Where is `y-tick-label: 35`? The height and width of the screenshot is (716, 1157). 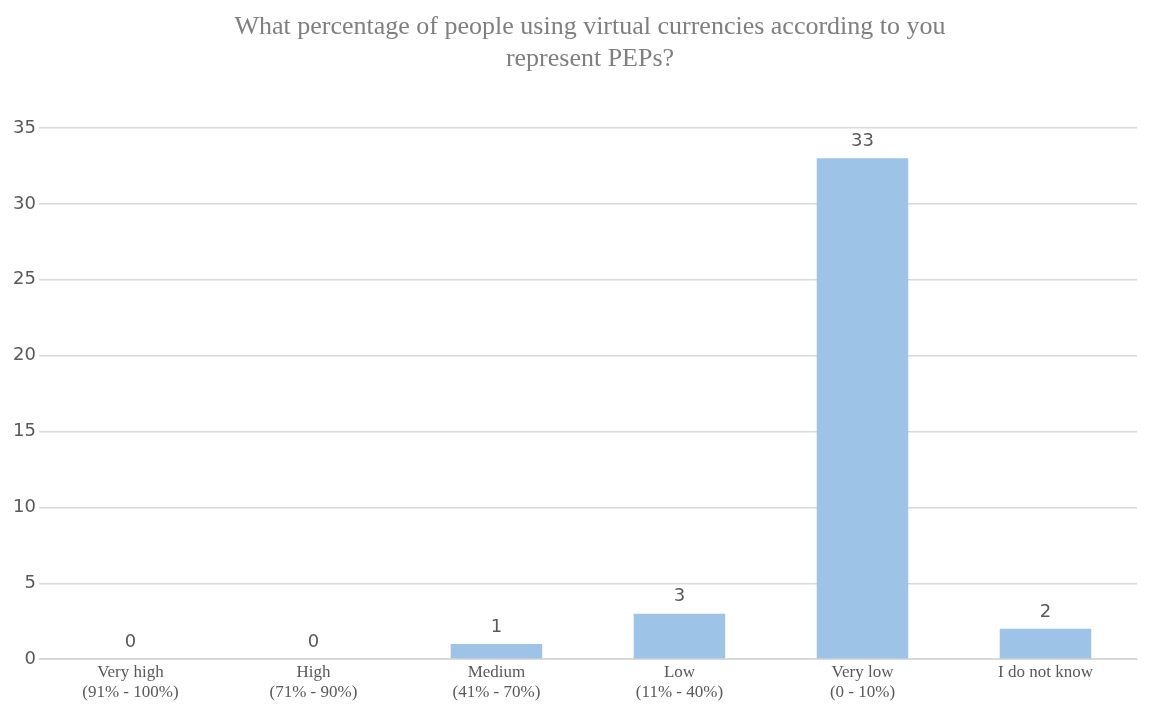
y-tick-label: 35 is located at coordinates (24, 126).